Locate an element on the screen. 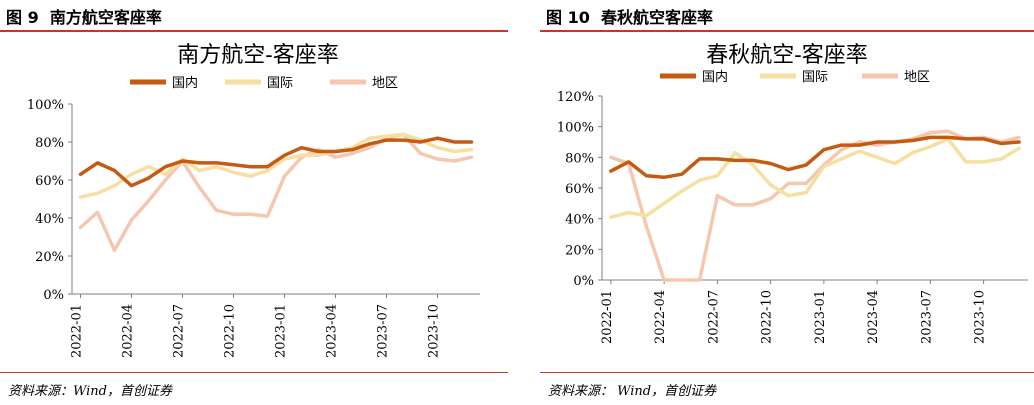  figure-9-title: 图 9 南方航空客座率 is located at coordinates (84, 16).